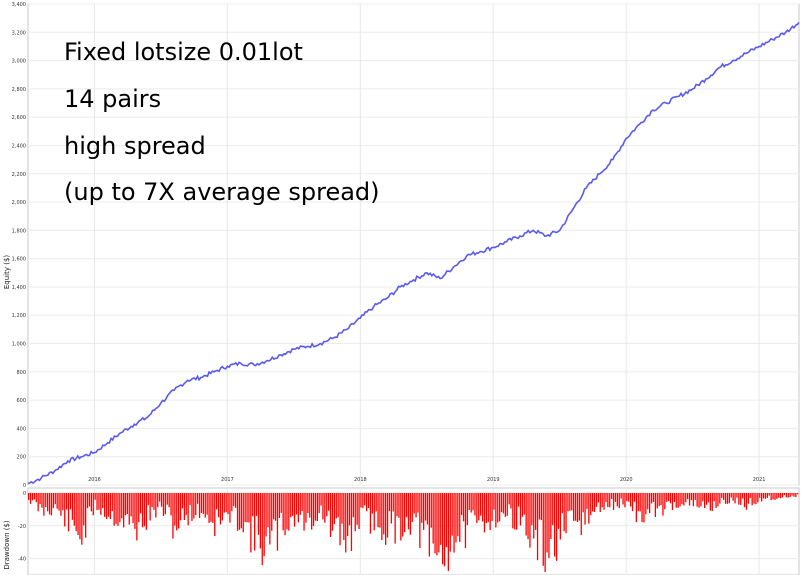 The width and height of the screenshot is (803, 575). I want to click on equity-x-tick: 2020, so click(626, 480).